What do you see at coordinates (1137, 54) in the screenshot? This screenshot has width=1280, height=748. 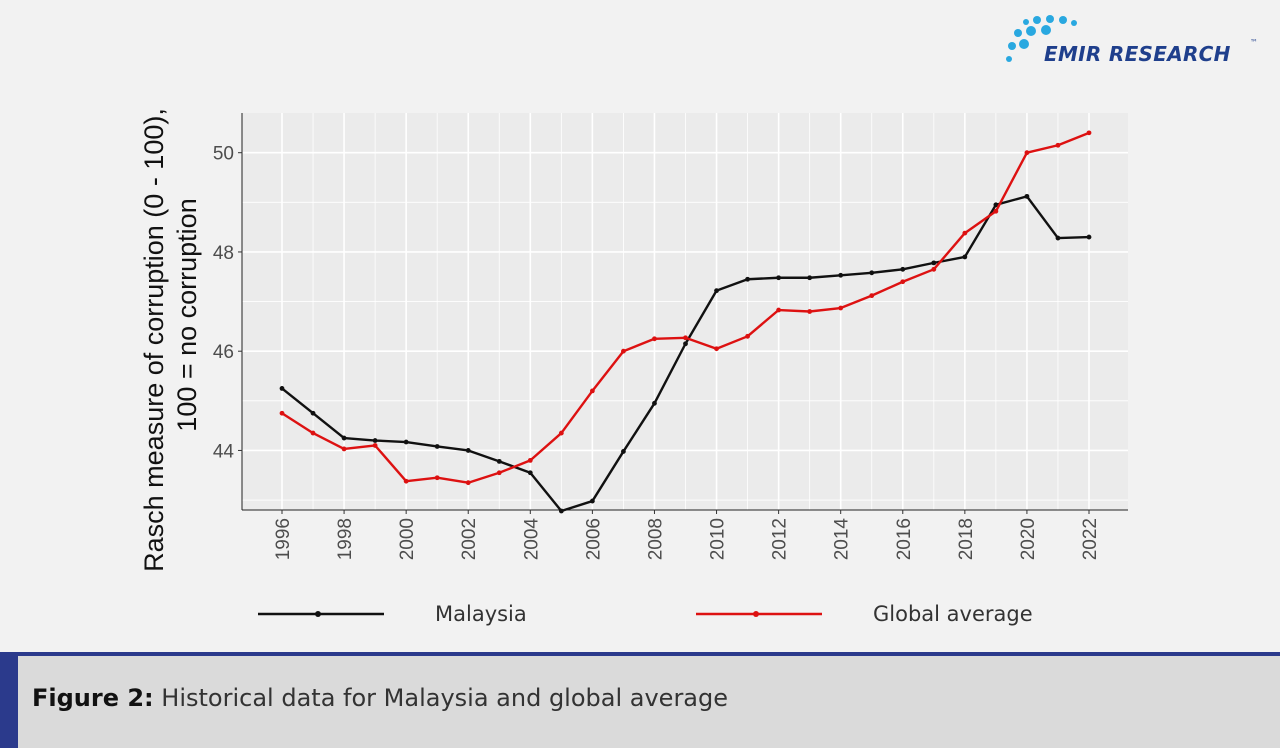 I see `brand-name: EMIR RESEARCH` at bounding box center [1137, 54].